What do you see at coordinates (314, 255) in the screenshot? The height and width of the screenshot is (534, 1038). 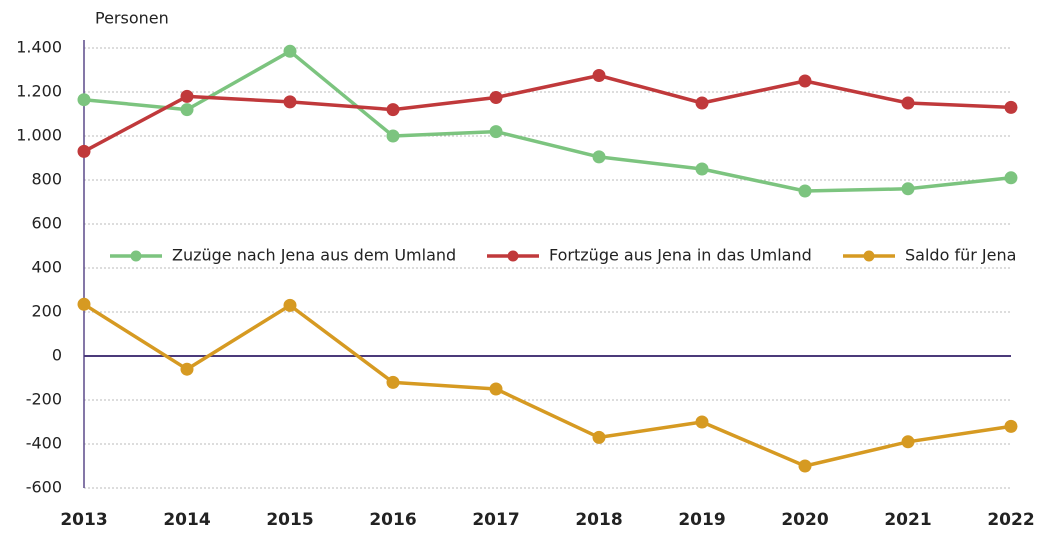 I see `legend-label: Zuzüge nach Jena aus dem Umland` at bounding box center [314, 255].